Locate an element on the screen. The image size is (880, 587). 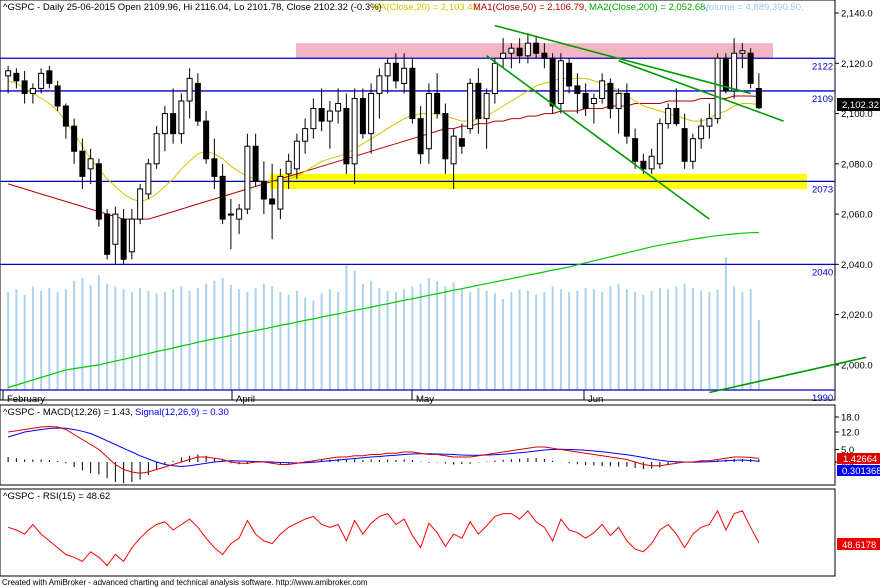
last-price-label: 2,102.32 is located at coordinates (860, 105).